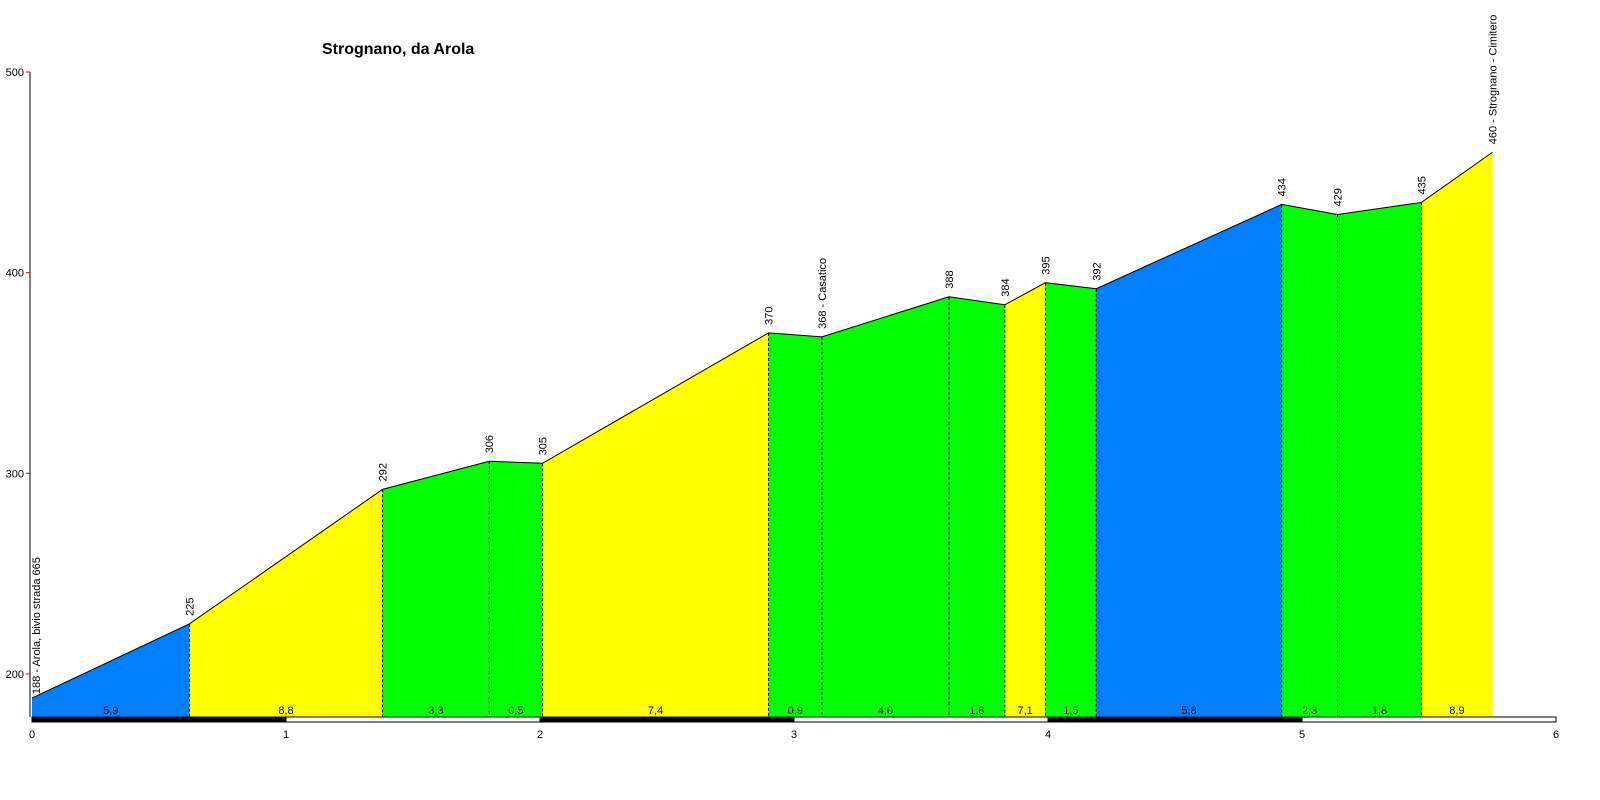 Image resolution: width=1600 pixels, height=800 pixels. I want to click on elevation-point-label: 305, so click(544, 446).